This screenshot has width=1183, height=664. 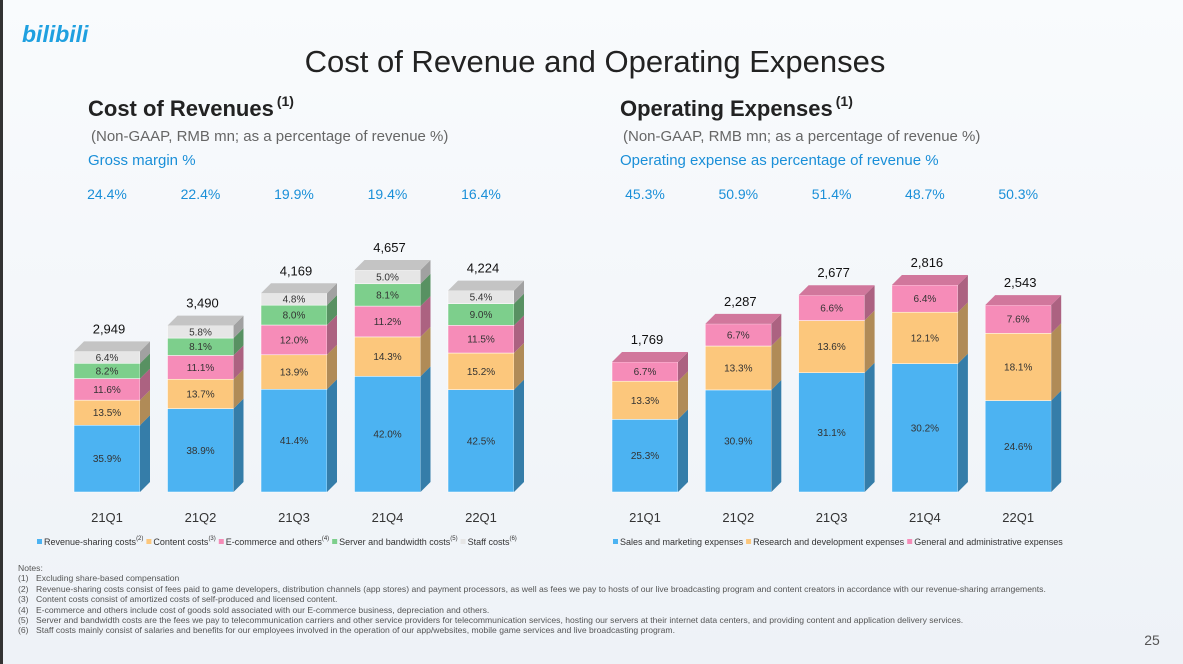 What do you see at coordinates (927, 262) in the screenshot?
I see `total-label: 2,816` at bounding box center [927, 262].